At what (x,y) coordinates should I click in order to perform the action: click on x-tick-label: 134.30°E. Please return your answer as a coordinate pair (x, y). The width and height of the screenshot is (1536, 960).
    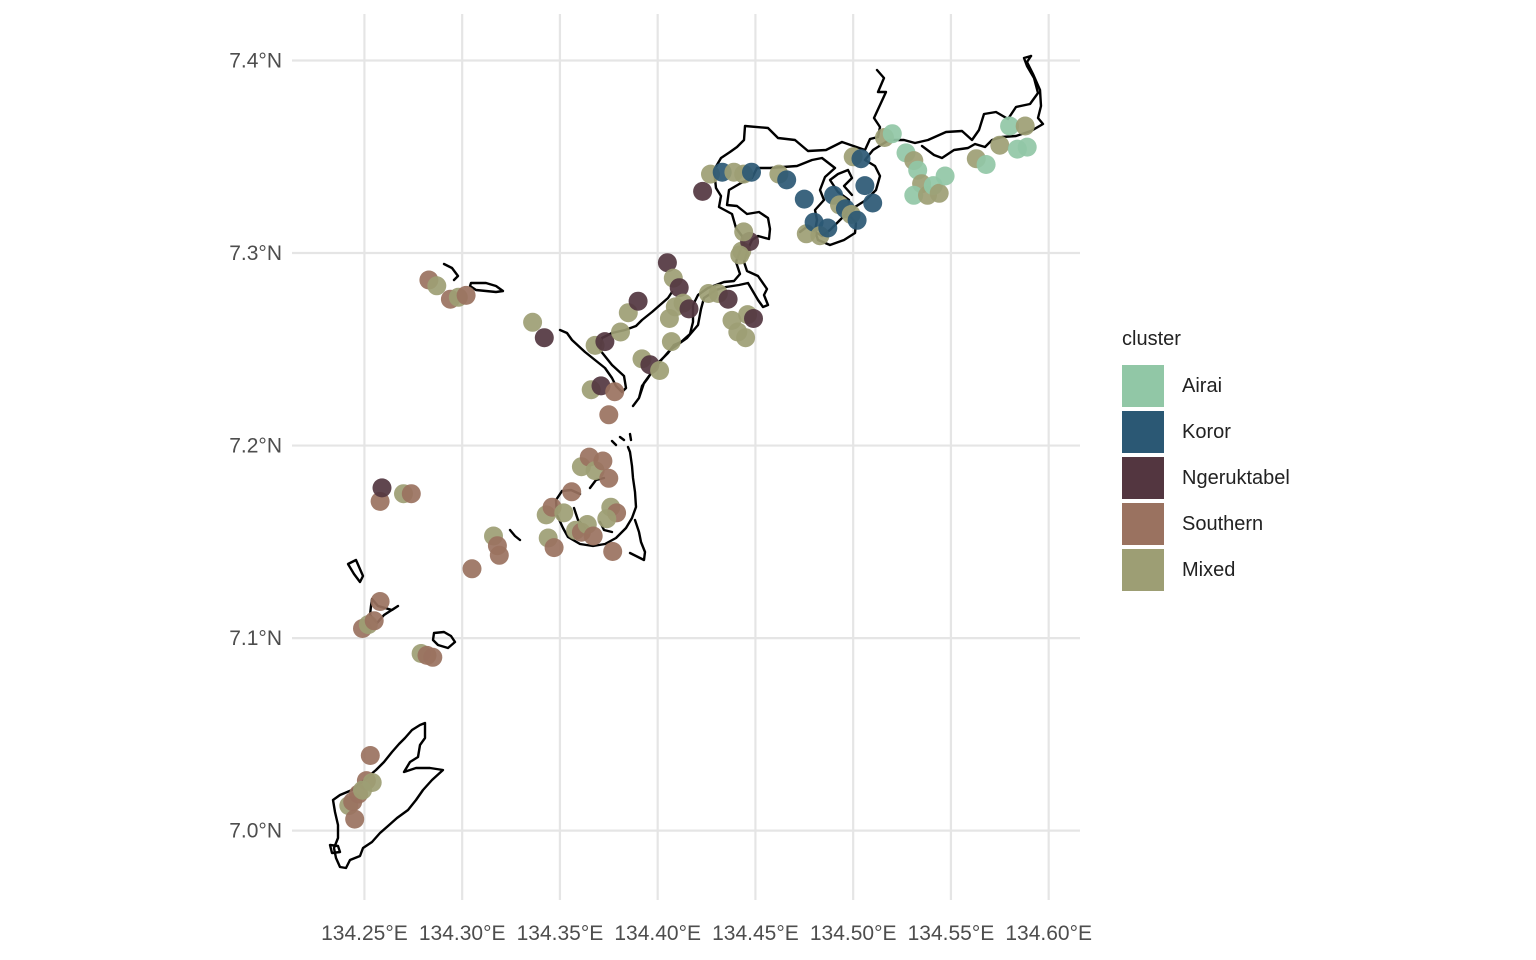
    Looking at the image, I should click on (462, 933).